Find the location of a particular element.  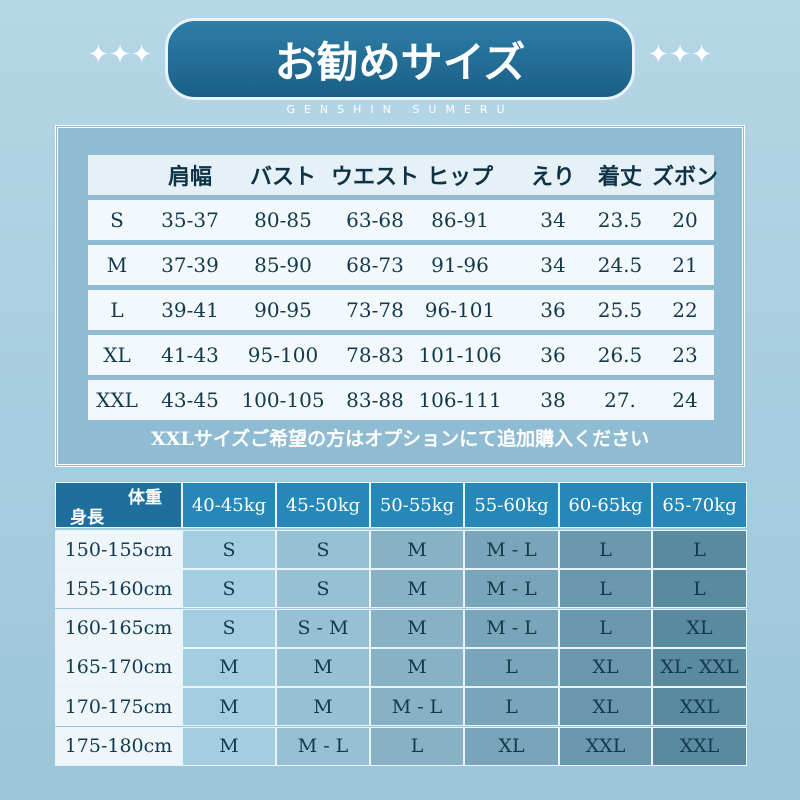

cell: 24.5 is located at coordinates (620, 265).